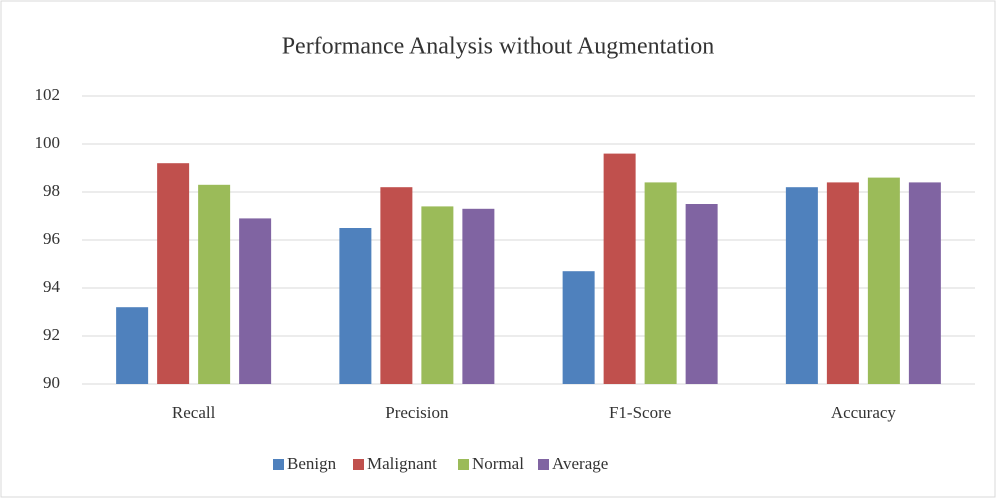 The height and width of the screenshot is (504, 997). I want to click on y-tick-label: 98, so click(51, 190).